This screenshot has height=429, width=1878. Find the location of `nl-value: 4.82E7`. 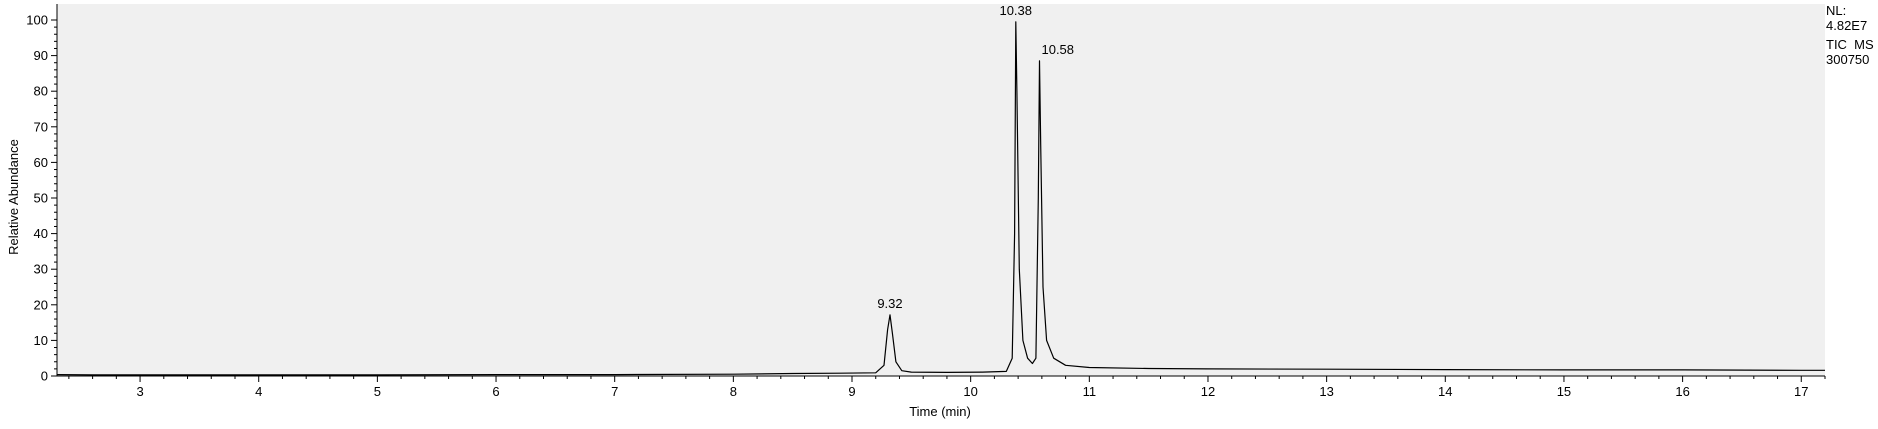

nl-value: 4.82E7 is located at coordinates (1847, 25).